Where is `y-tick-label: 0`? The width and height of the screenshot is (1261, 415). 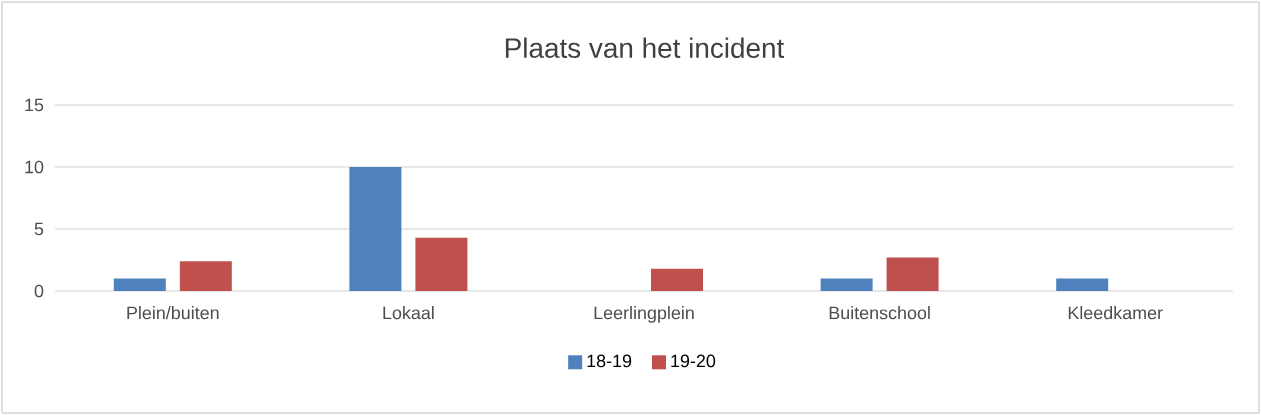 y-tick-label: 0 is located at coordinates (39, 291).